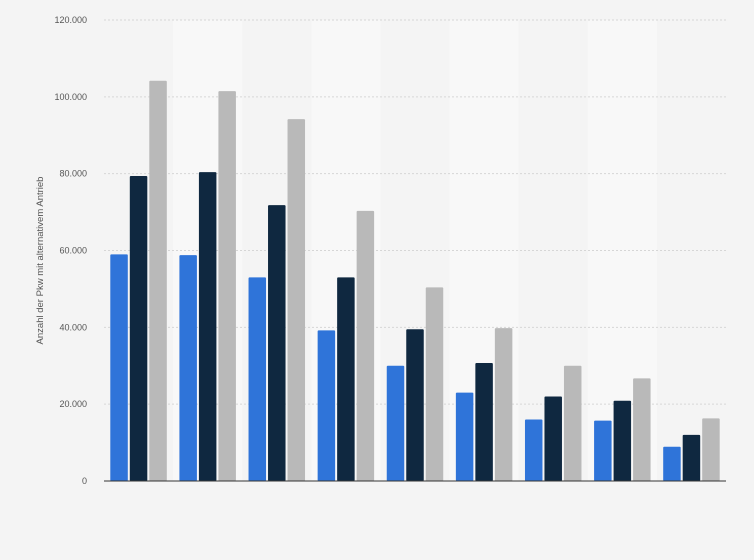  I want to click on y-tick-label: 120.000, so click(70, 20).